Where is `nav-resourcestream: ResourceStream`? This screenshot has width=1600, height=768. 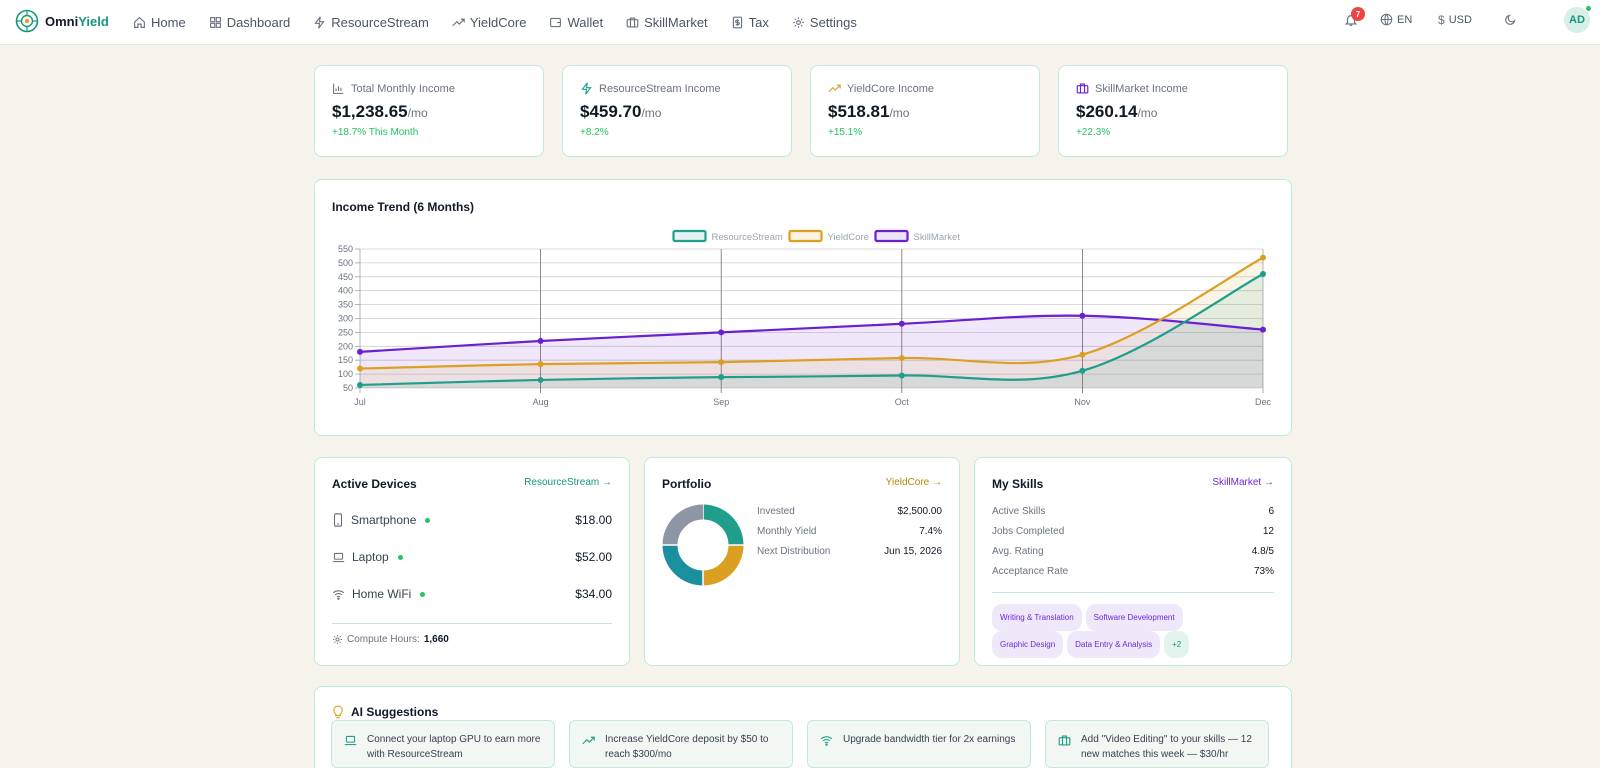
nav-resourcestream: ResourceStream is located at coordinates (371, 22).